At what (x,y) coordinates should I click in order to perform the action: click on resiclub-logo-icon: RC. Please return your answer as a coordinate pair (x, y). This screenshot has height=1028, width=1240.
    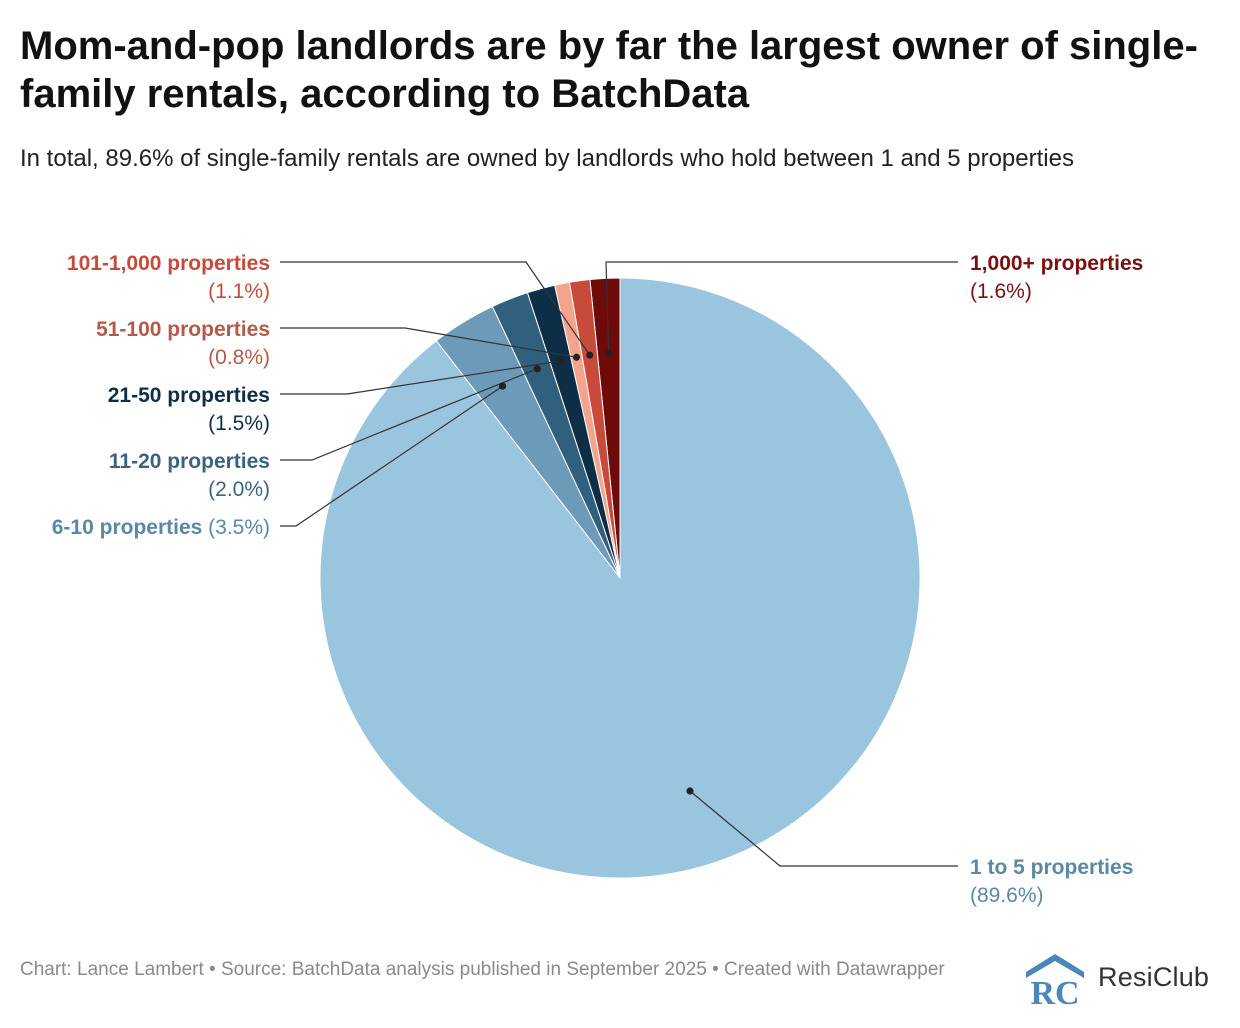
    Looking at the image, I should click on (1055, 983).